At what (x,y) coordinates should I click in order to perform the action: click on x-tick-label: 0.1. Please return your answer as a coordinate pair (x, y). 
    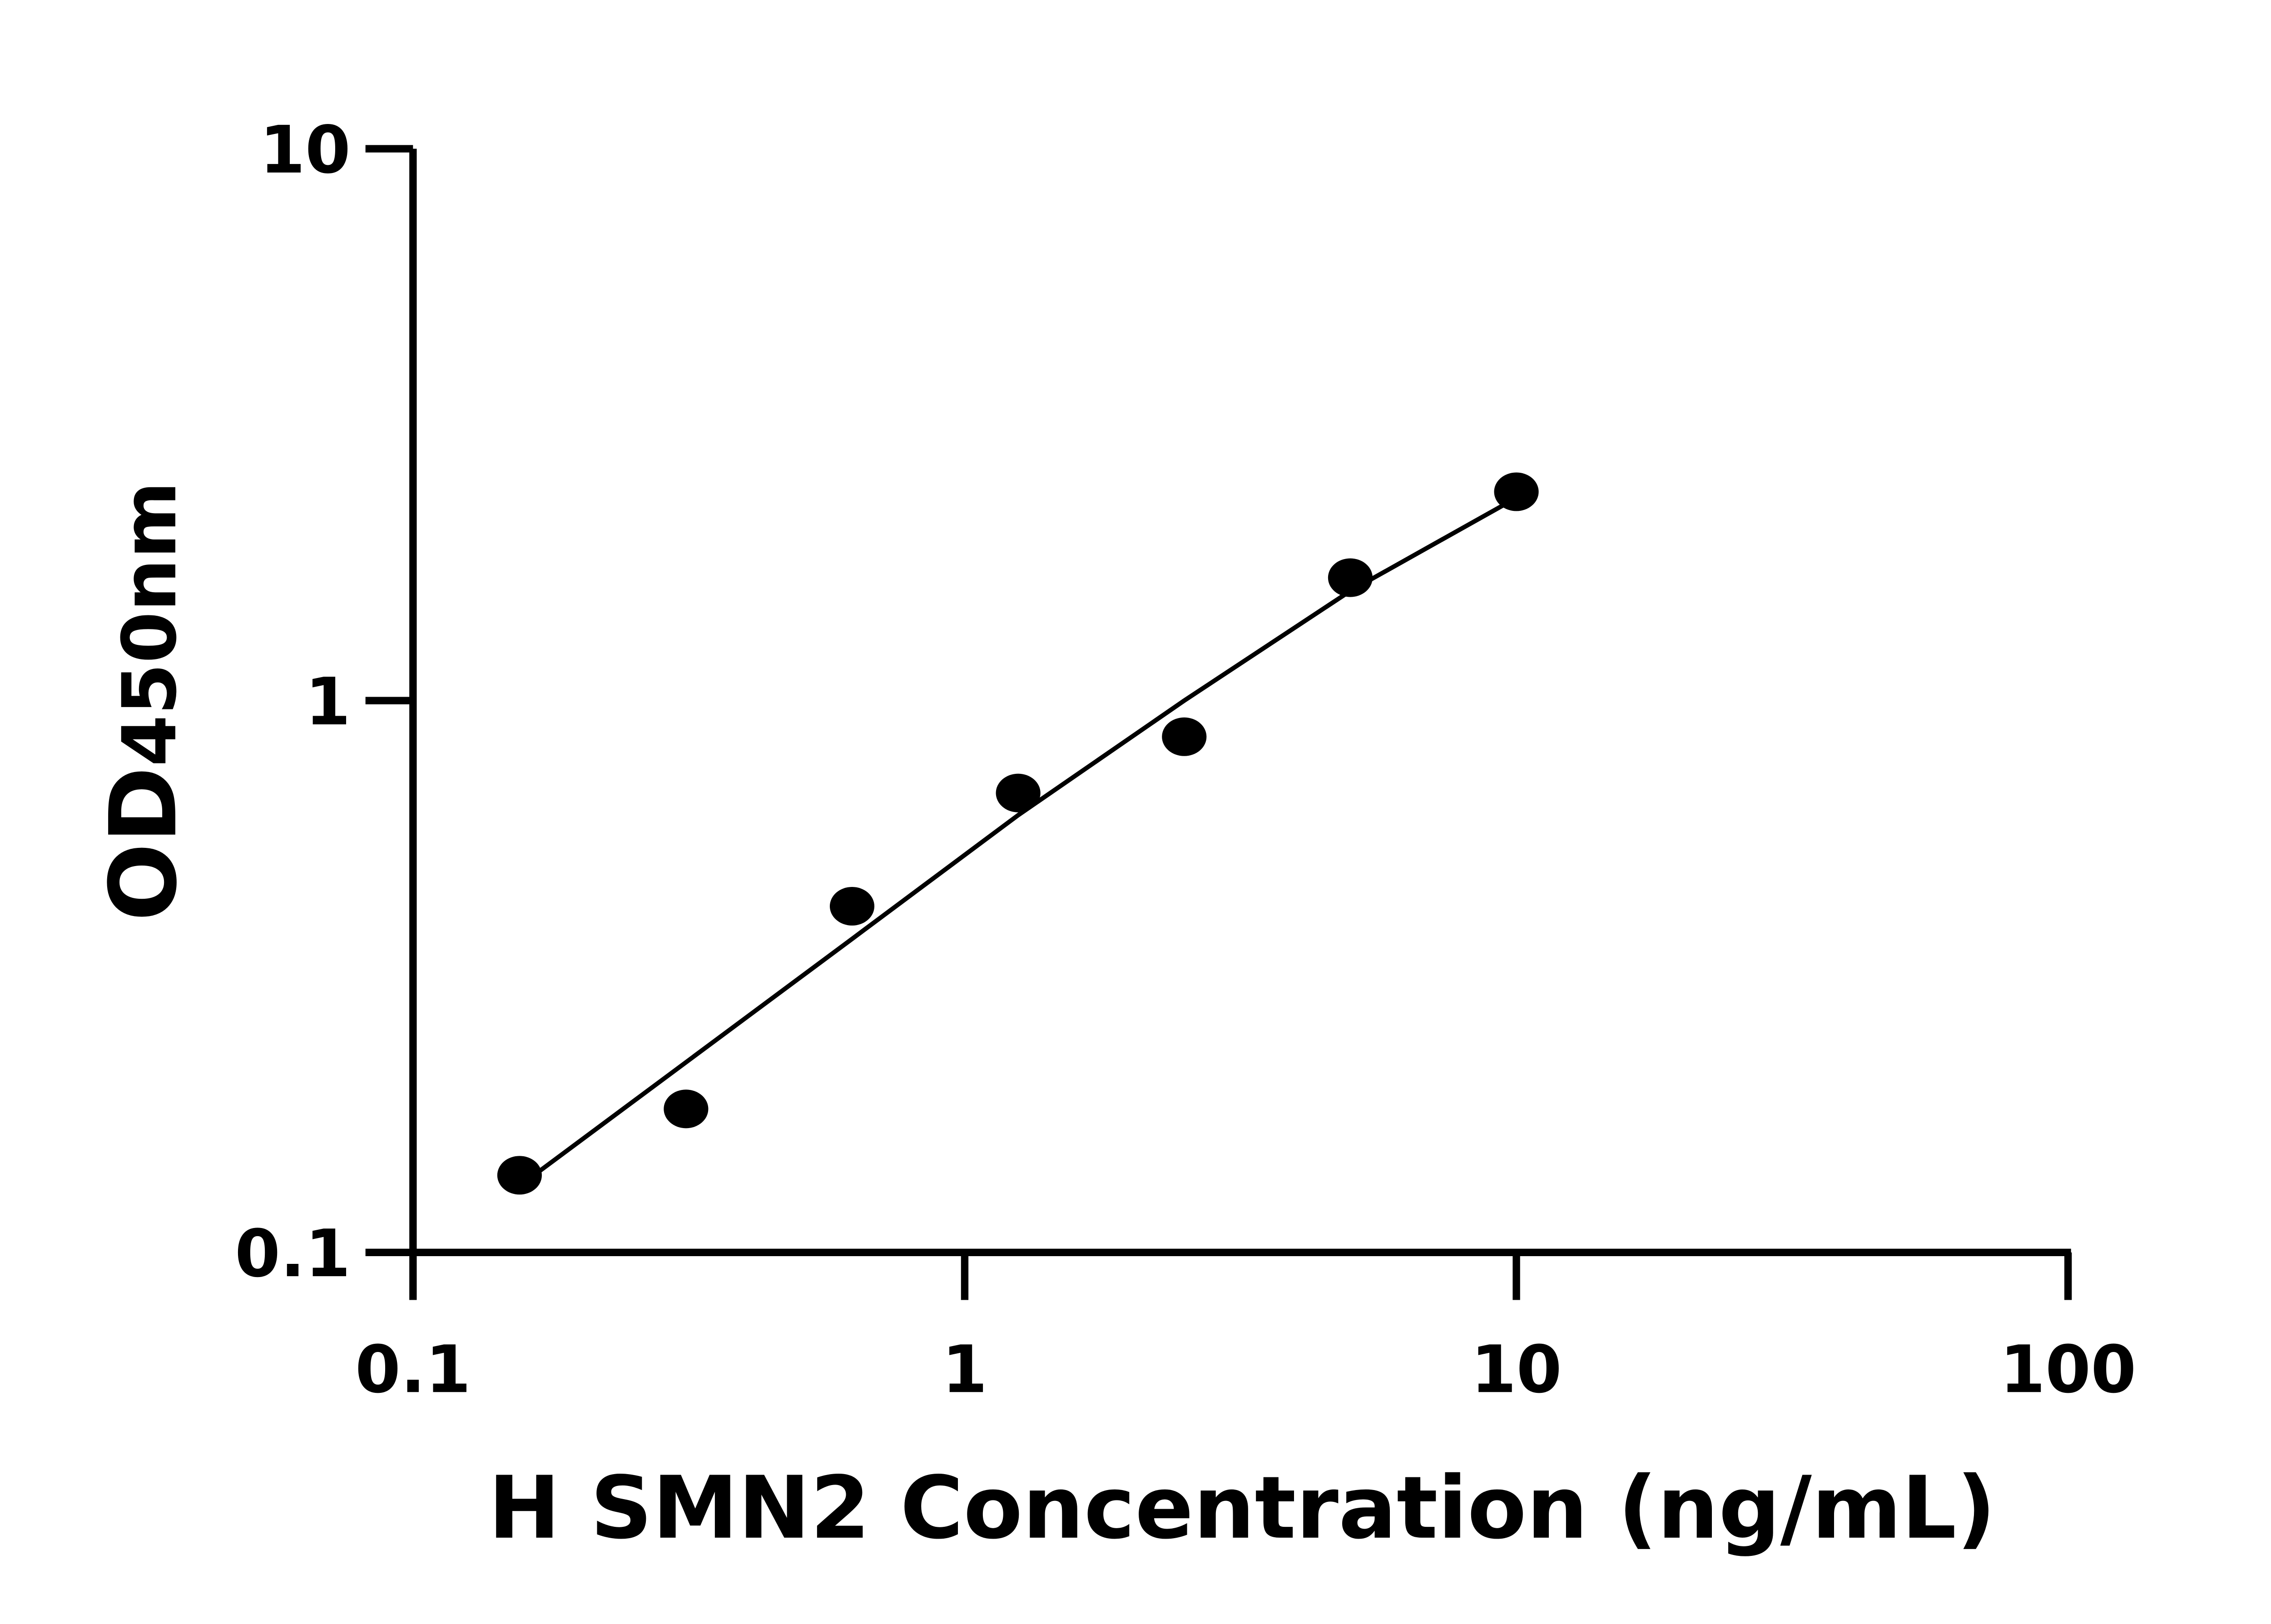
    Looking at the image, I should click on (413, 1369).